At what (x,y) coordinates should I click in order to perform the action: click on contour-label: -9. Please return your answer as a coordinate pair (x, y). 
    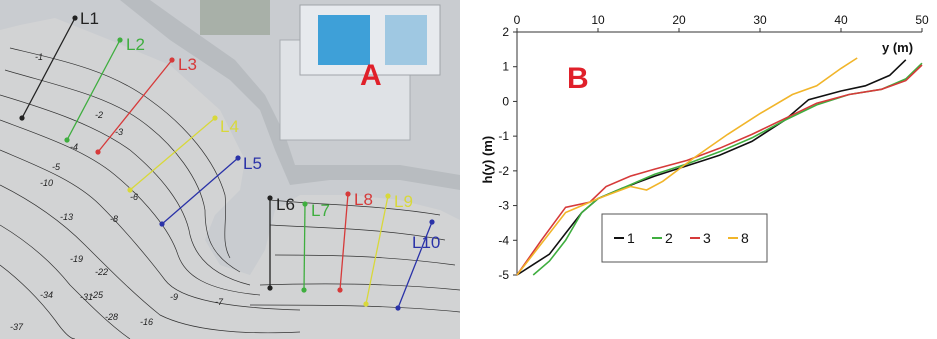
    Looking at the image, I should click on (174, 297).